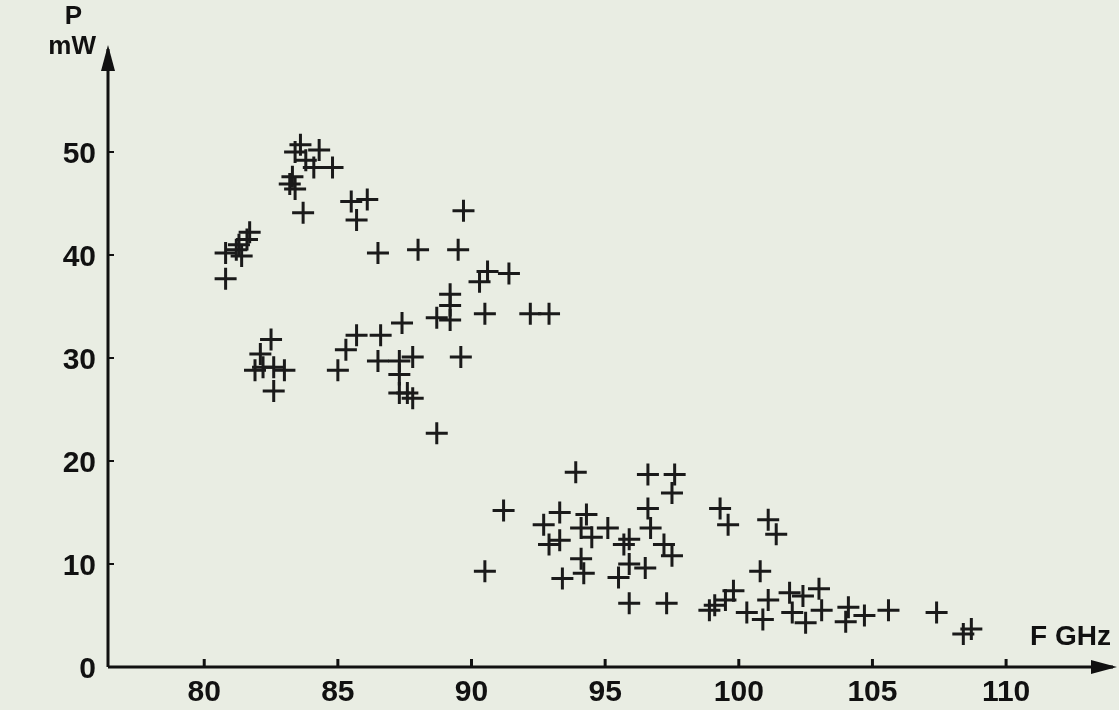 This screenshot has height=710, width=1119. I want to click on y-tick-label: 40, so click(79, 255).